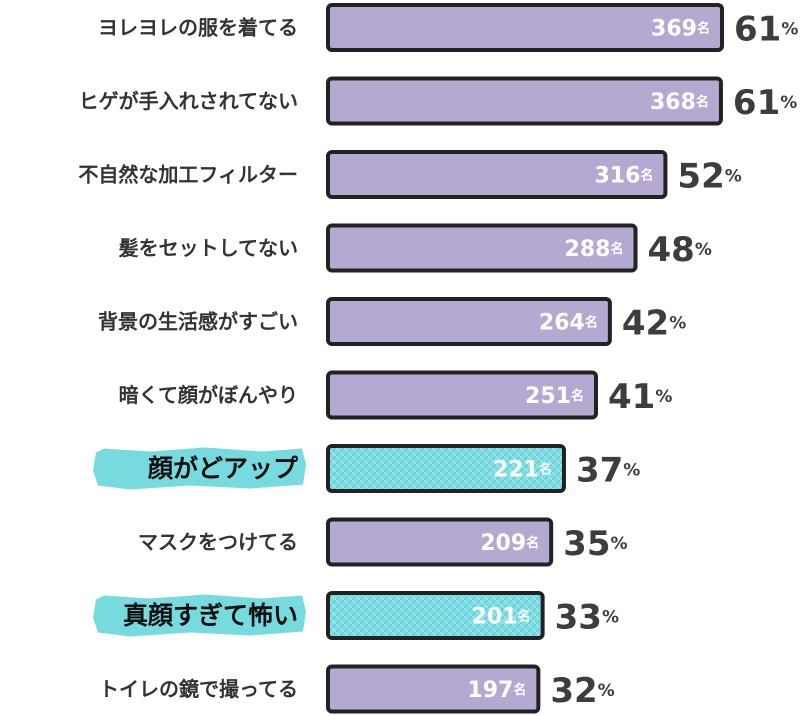 This screenshot has height=716, width=800. I want to click on percent-label: 48%, so click(680, 250).